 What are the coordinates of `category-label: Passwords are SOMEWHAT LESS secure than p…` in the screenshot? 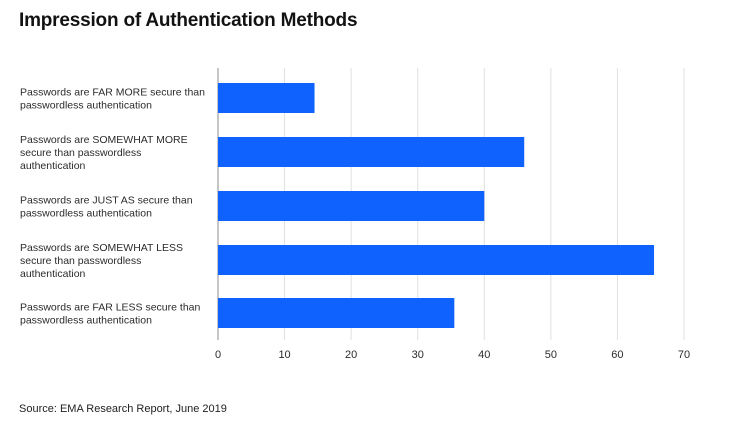 It's located at (101, 261).